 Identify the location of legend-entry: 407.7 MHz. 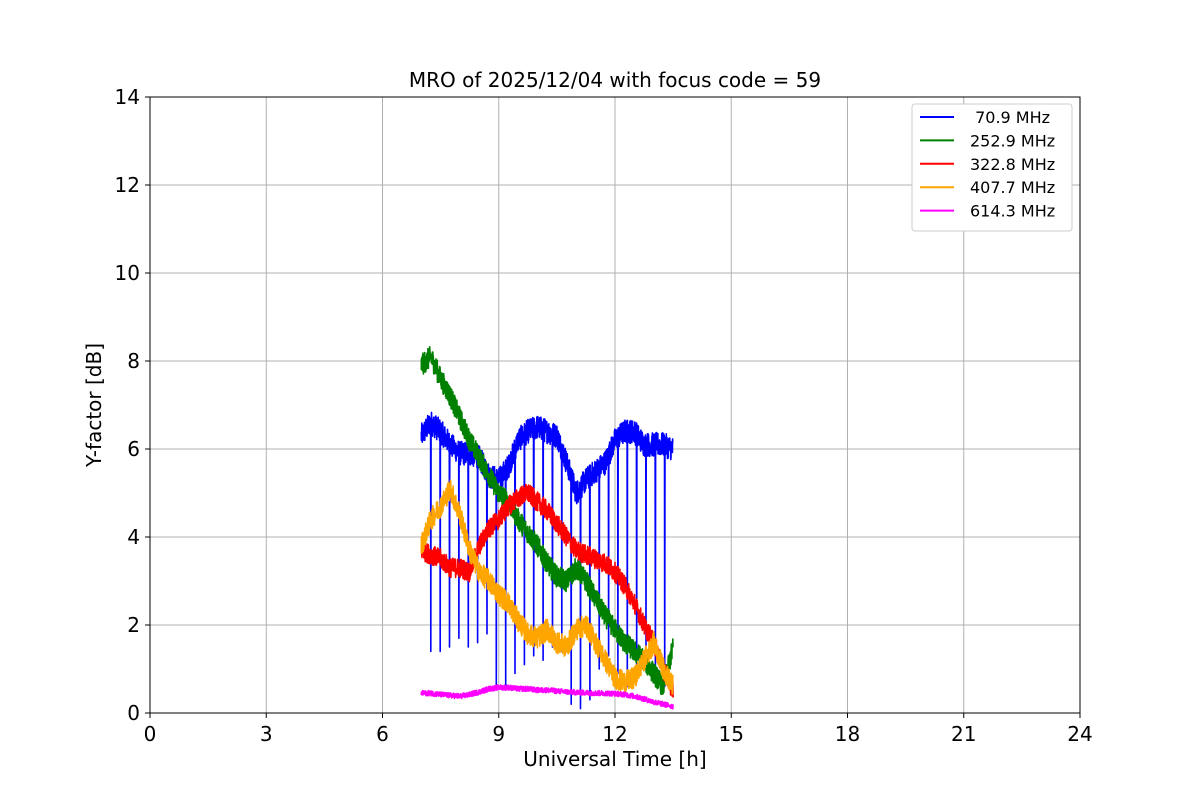
(1012, 187).